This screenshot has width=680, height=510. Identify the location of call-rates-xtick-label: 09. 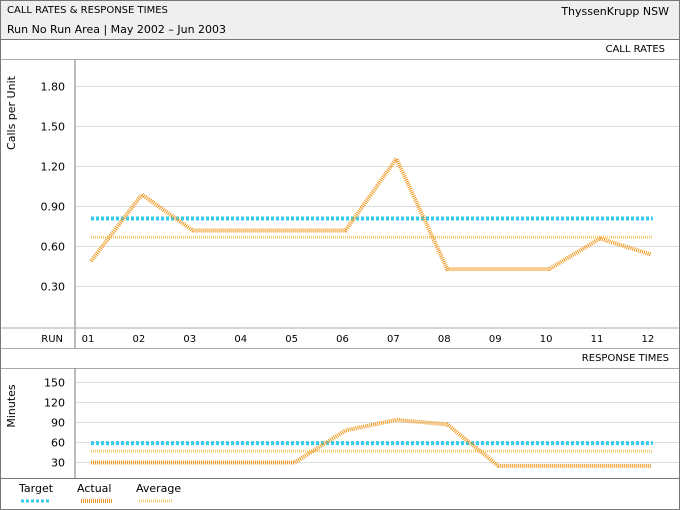
(495, 339).